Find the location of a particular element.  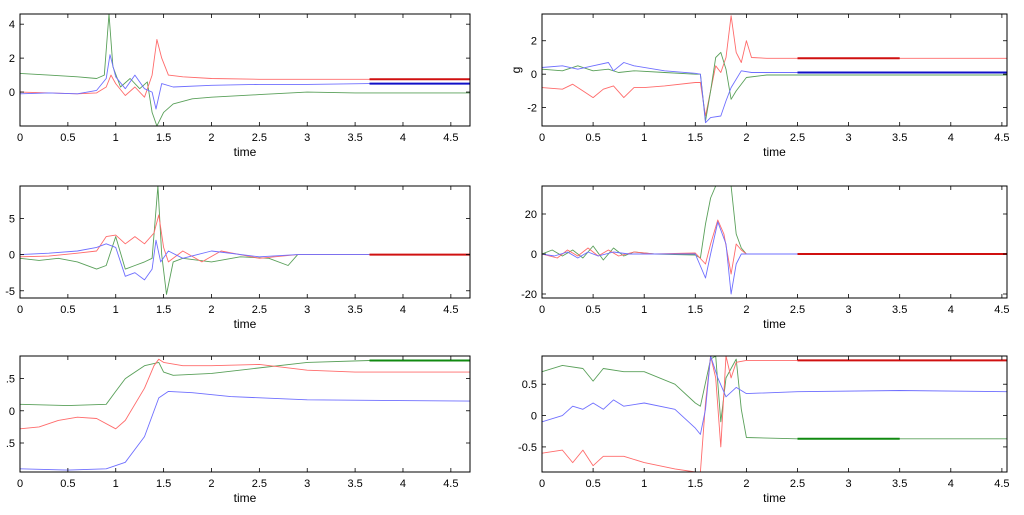

y-tick-label: 4 is located at coordinates (12, 25).